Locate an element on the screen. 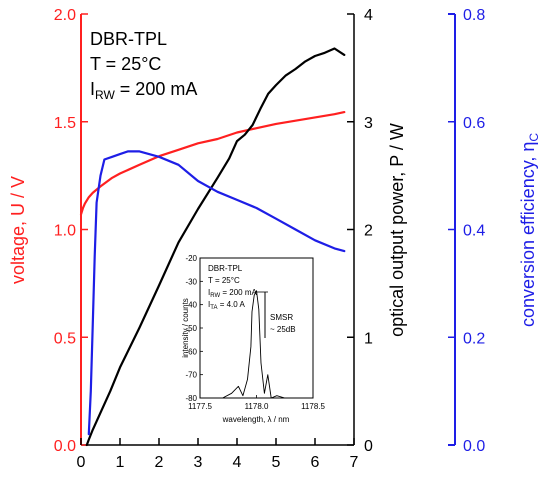 The width and height of the screenshot is (542, 479). inset-y-tick-label: -70 is located at coordinates (191, 375).